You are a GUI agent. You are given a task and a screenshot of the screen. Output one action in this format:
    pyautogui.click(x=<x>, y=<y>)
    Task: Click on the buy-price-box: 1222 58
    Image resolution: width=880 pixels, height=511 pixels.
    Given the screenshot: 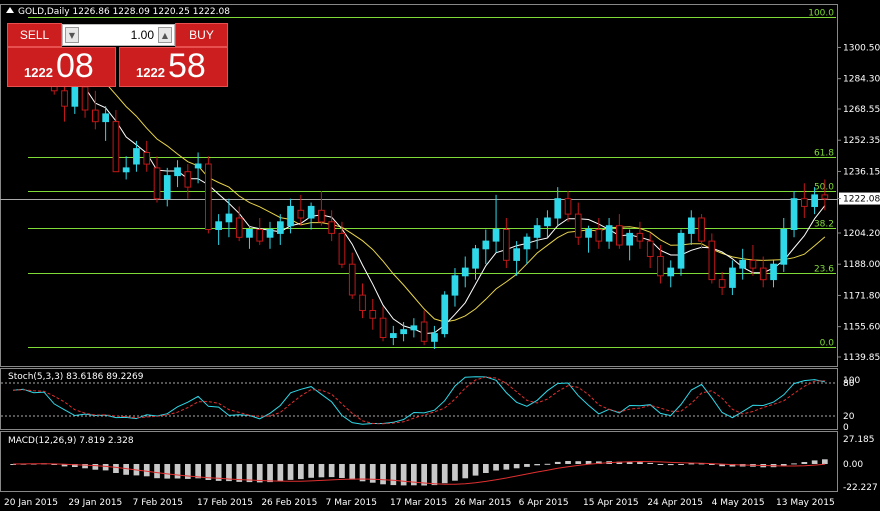 What is the action you would take?
    pyautogui.click(x=173, y=67)
    